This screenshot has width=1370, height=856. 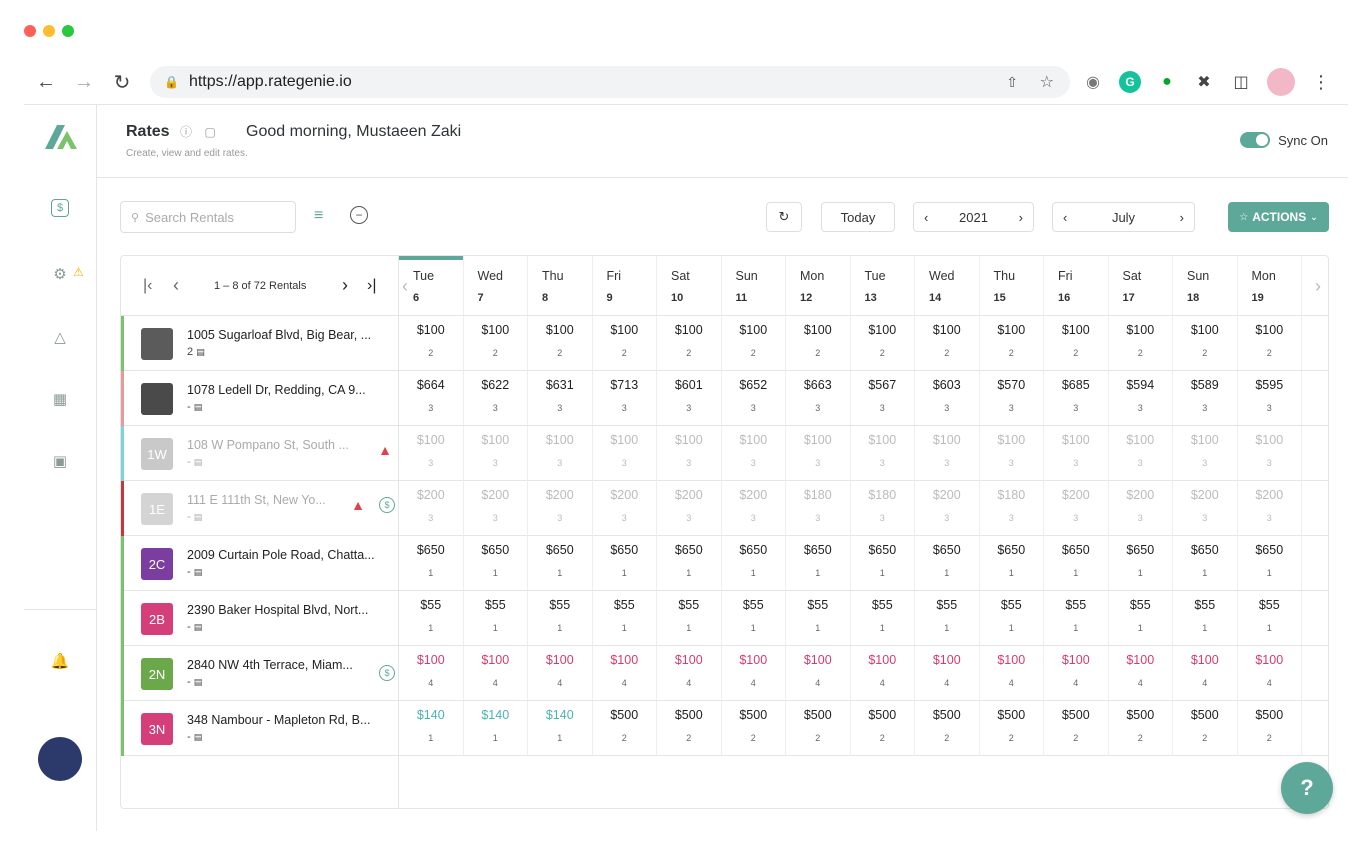 What do you see at coordinates (926, 217) in the screenshot?
I see `prev-year-chevron-icon: ‹` at bounding box center [926, 217].